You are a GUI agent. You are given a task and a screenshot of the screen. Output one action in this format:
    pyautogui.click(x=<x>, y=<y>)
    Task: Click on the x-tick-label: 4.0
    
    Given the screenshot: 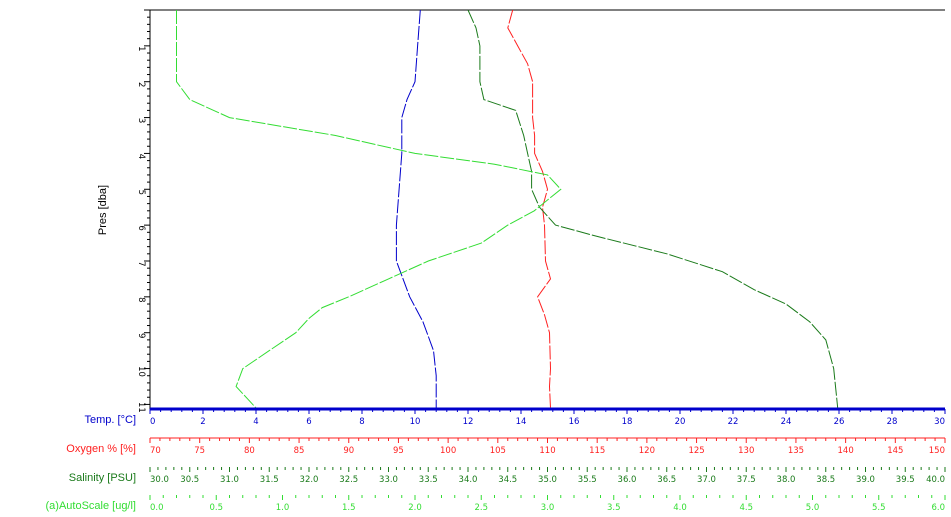 What is the action you would take?
    pyautogui.click(x=680, y=508)
    